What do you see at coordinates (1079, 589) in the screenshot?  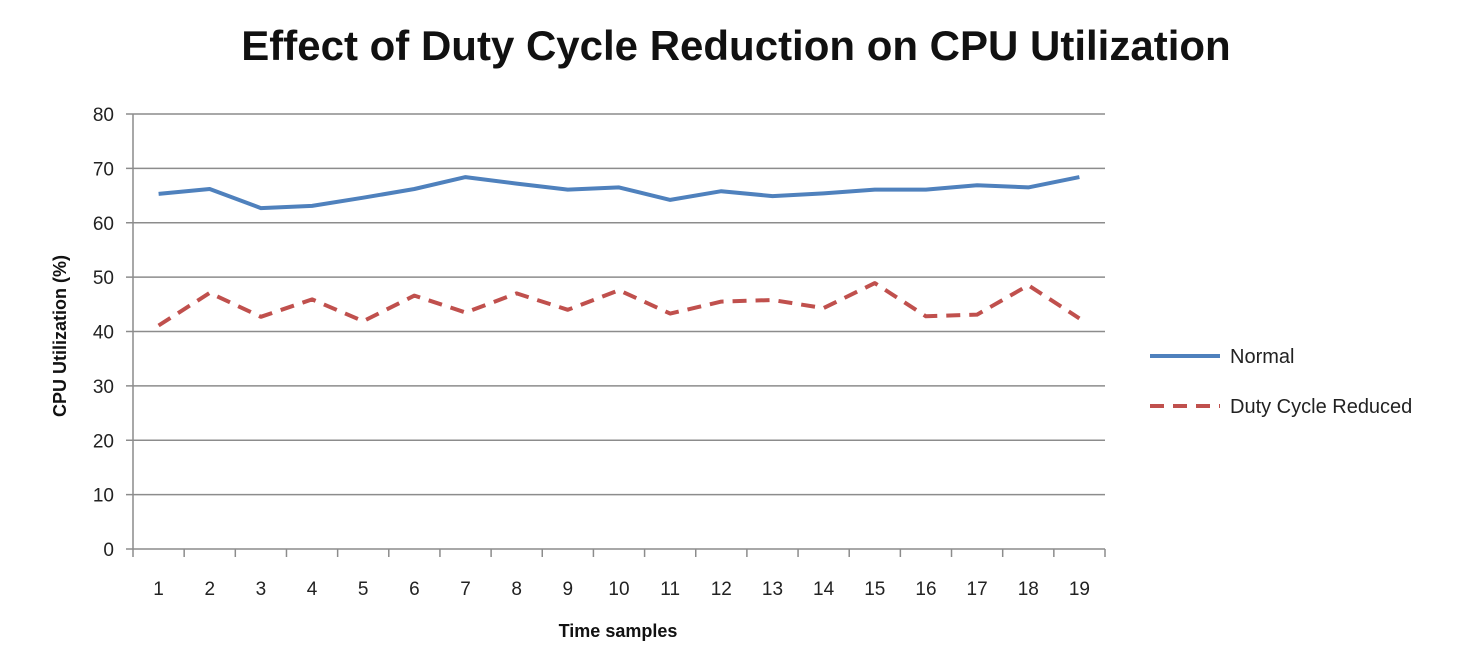 I see `x-tick-label: 19` at bounding box center [1079, 589].